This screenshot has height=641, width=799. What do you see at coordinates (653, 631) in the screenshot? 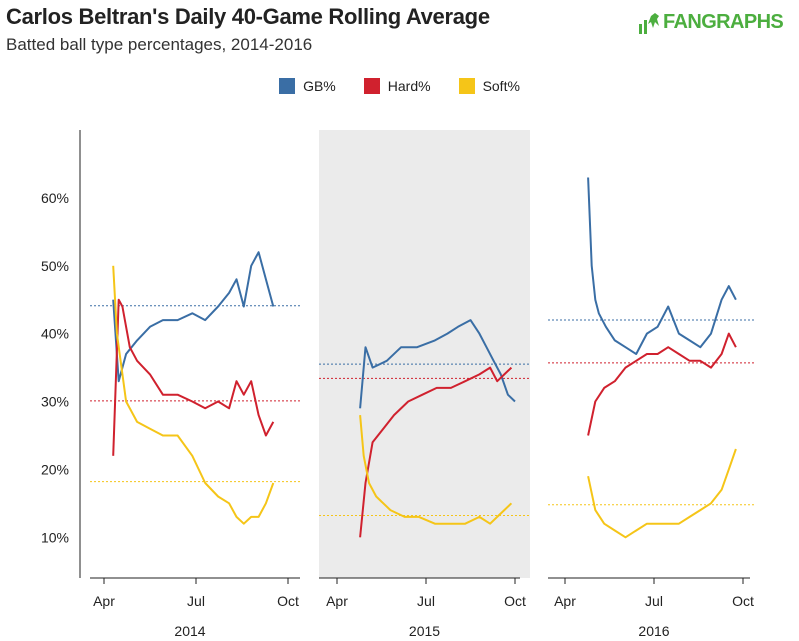
I see `year-label-2016: 2016` at bounding box center [653, 631].